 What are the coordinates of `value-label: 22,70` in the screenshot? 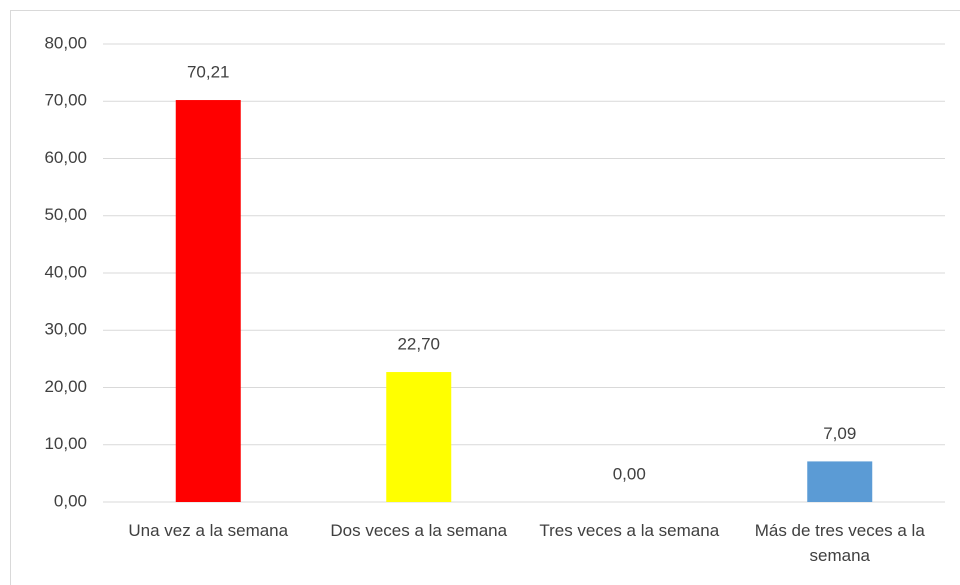 It's located at (418, 344).